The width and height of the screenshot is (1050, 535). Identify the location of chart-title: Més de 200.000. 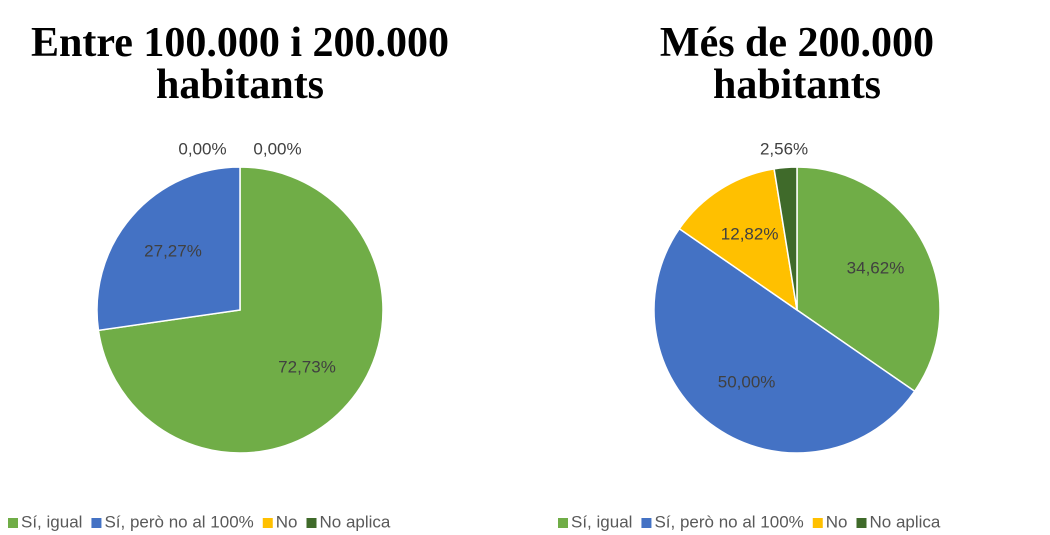
(797, 43).